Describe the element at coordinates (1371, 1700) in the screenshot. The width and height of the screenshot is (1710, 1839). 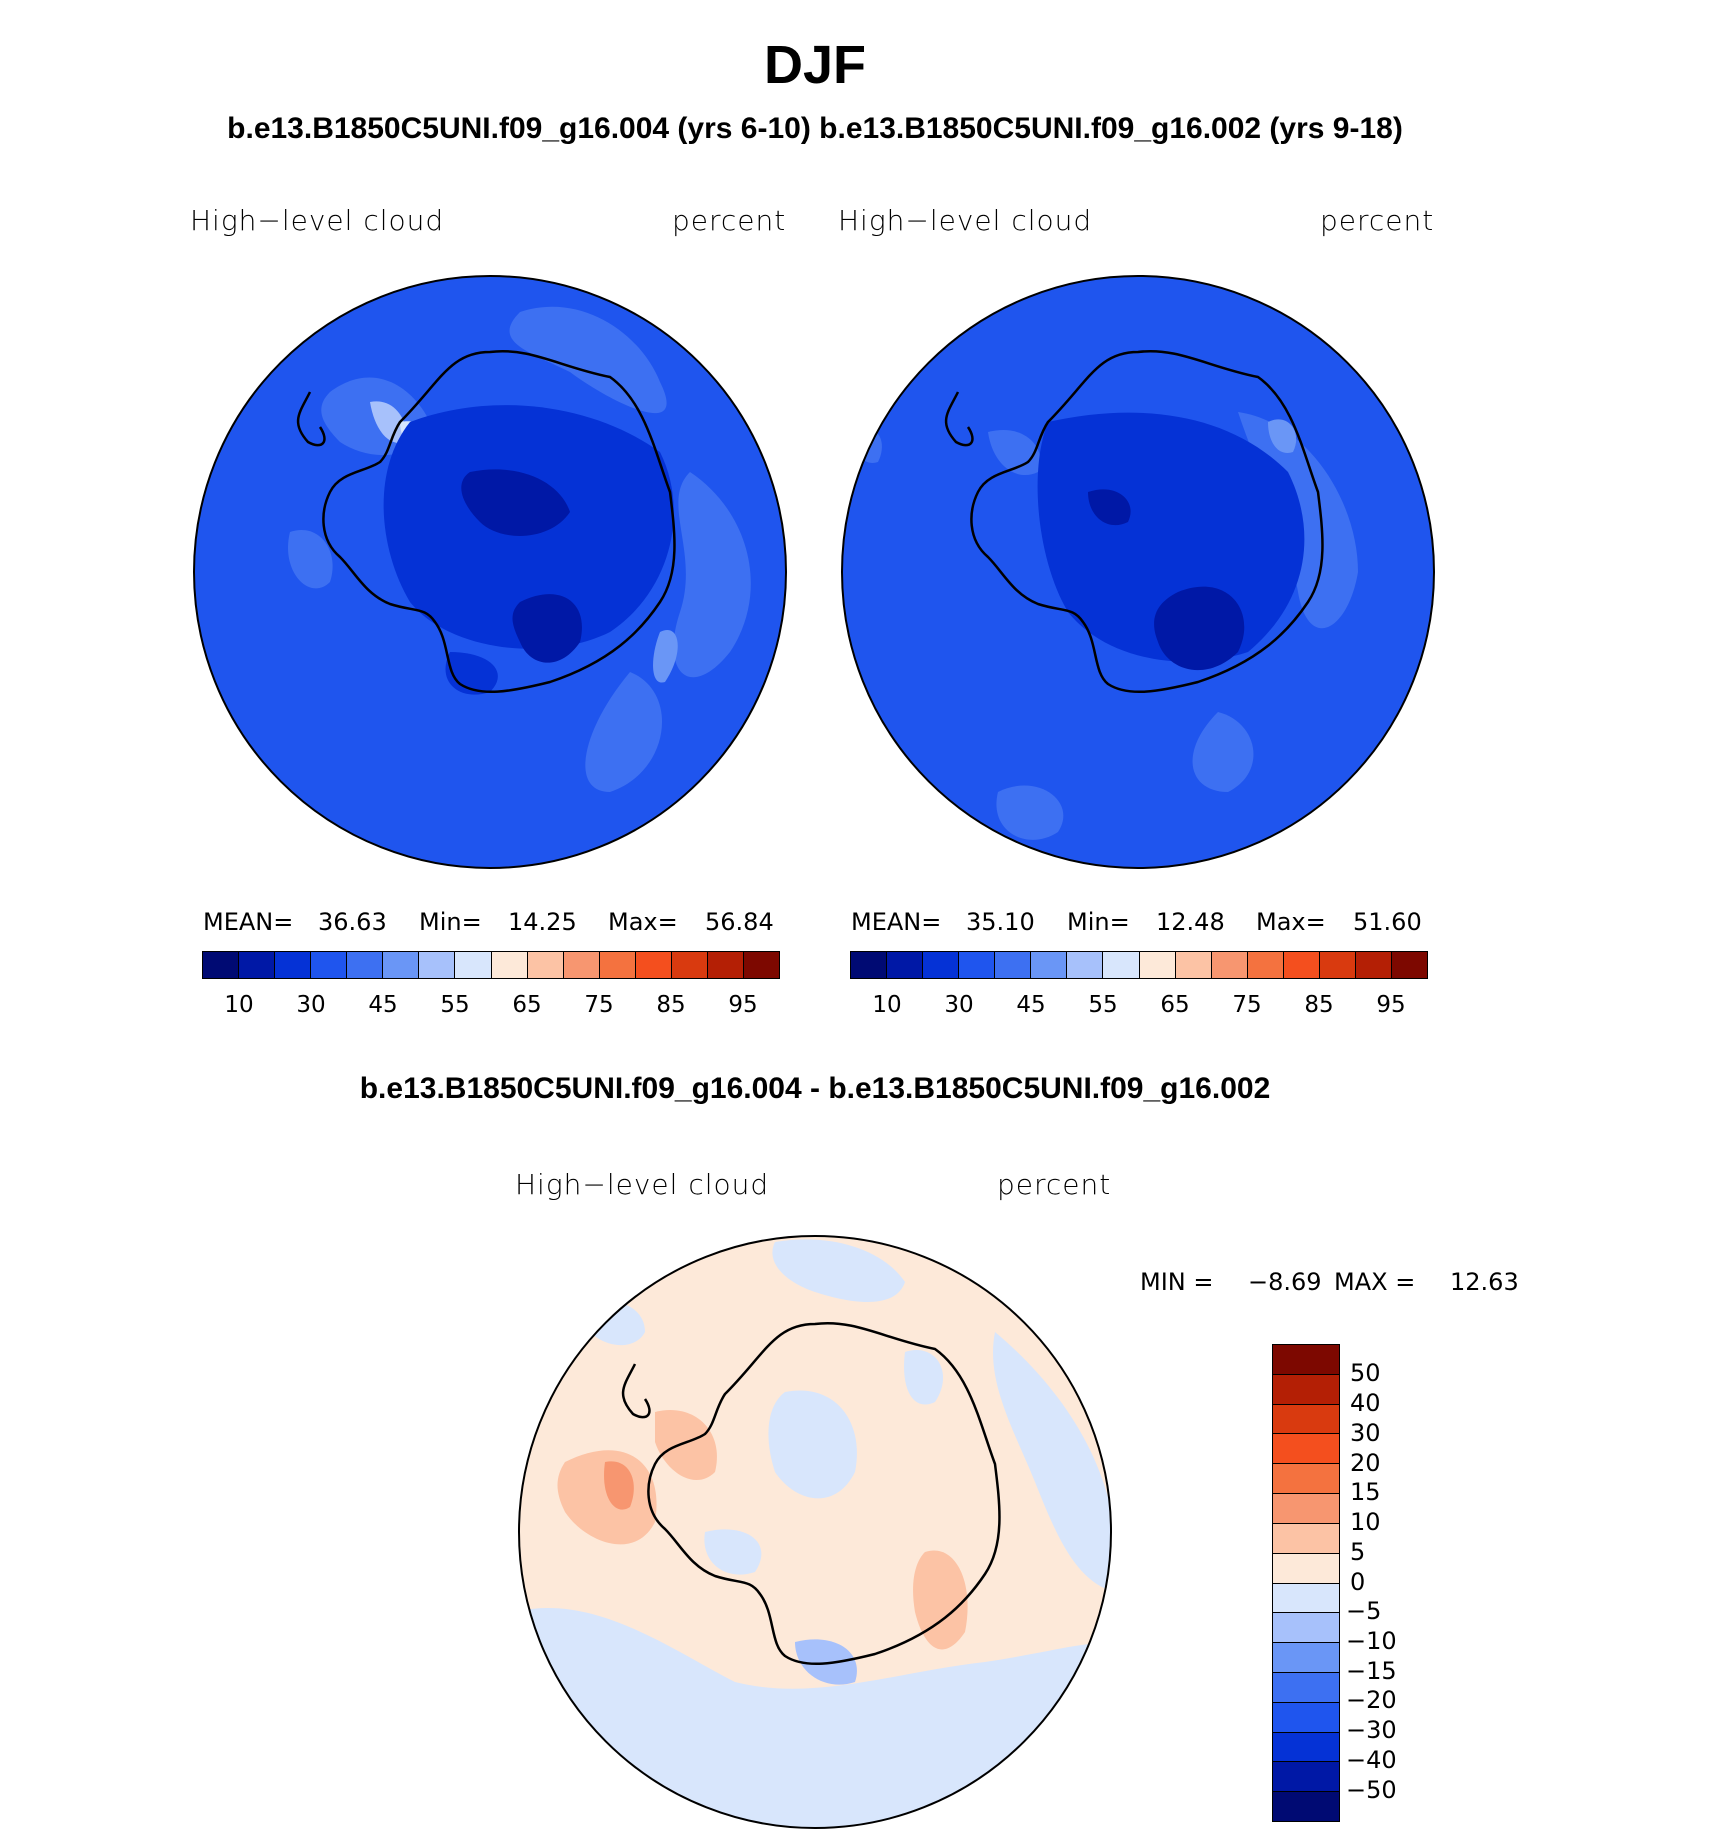
I see `diff-colorbar-tick: −20` at that location.